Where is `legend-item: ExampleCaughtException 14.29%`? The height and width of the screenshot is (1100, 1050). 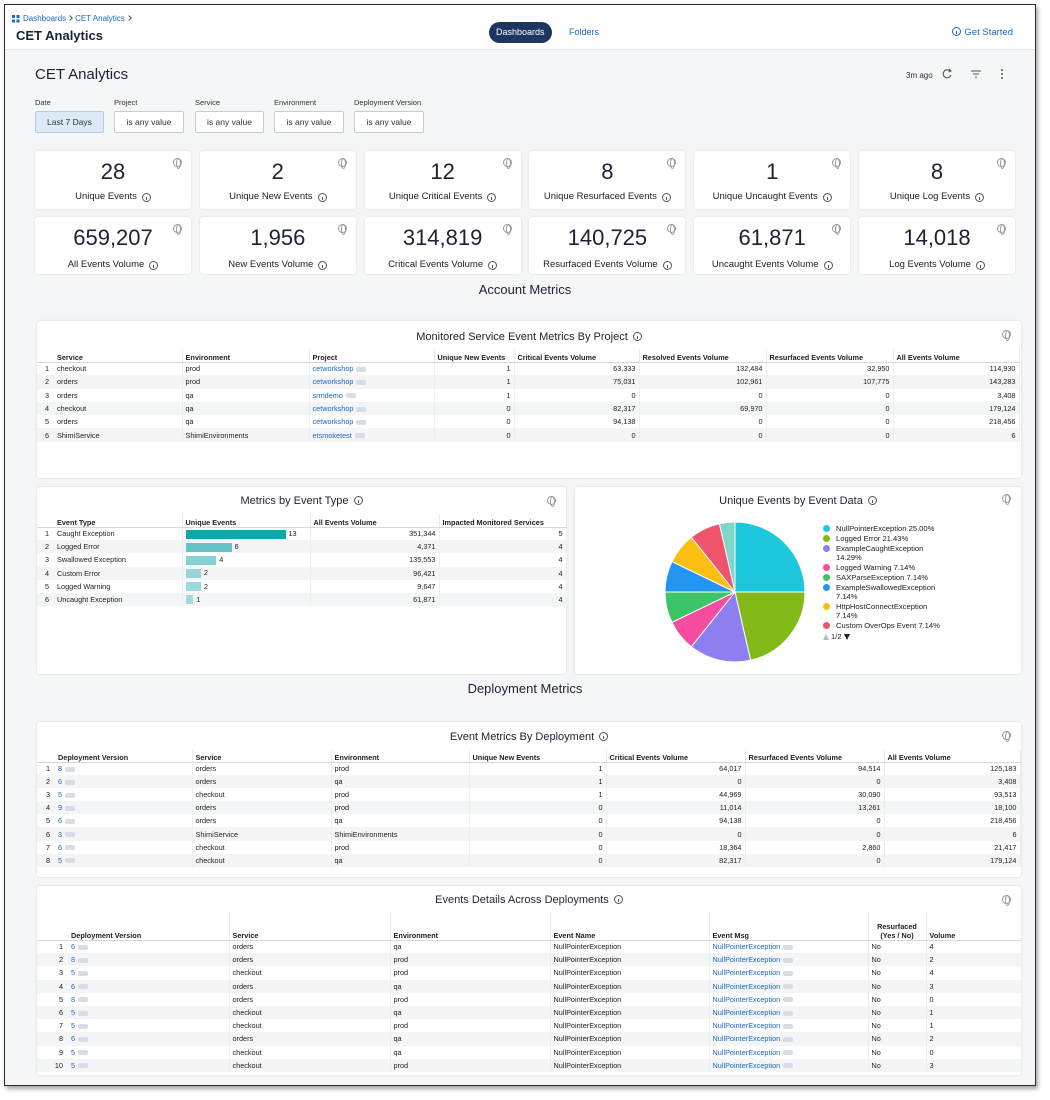 legend-item: ExampleCaughtException 14.29% is located at coordinates (884, 553).